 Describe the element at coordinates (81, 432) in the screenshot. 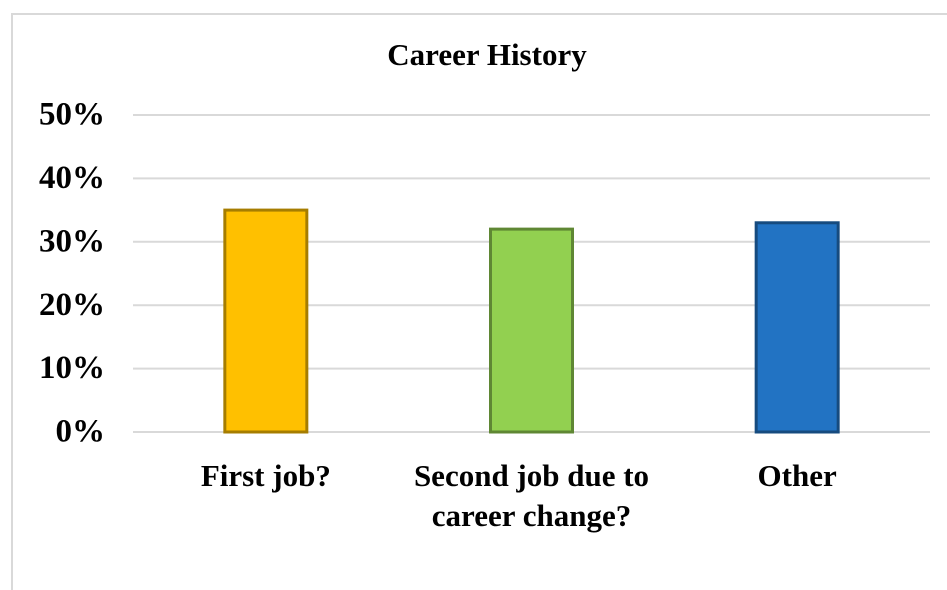

I see `y-tick-label: 0%` at that location.